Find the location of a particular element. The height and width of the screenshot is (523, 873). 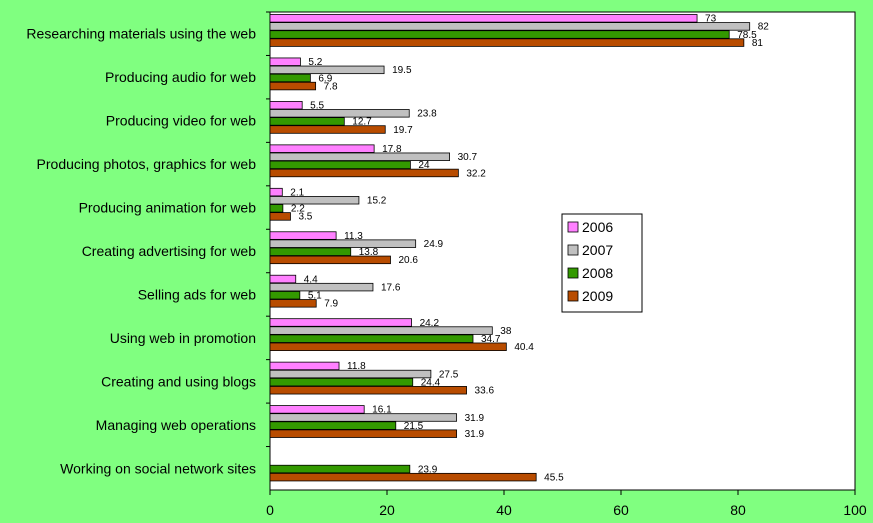

x-tick-label: 60 is located at coordinates (621, 510).